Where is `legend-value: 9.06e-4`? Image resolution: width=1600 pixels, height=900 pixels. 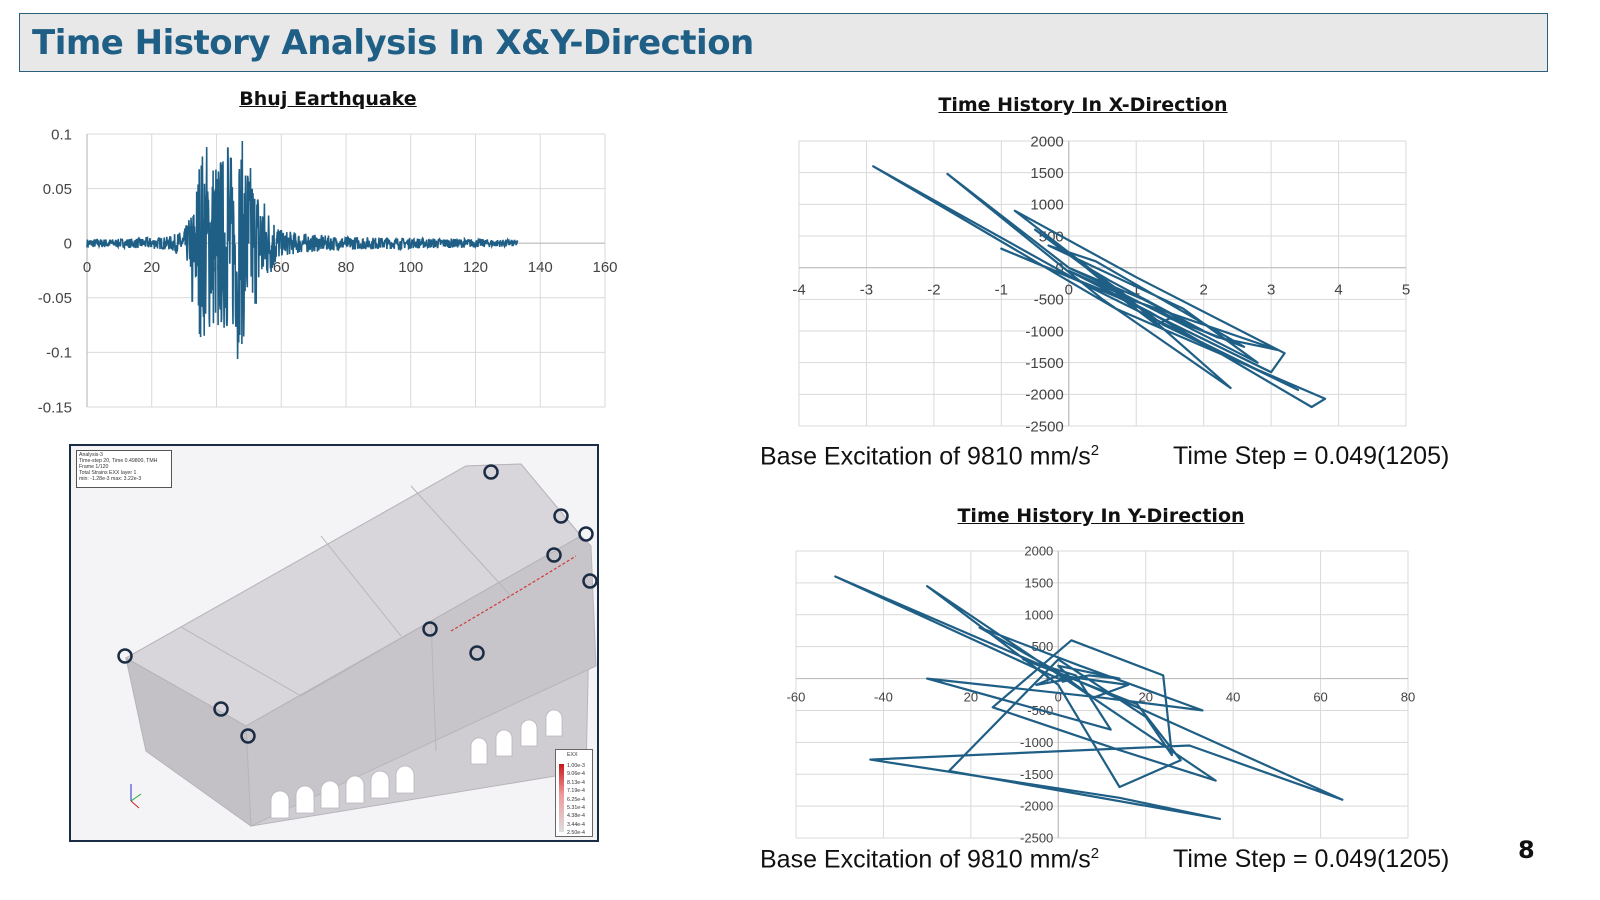
legend-value: 9.06e-4 is located at coordinates (576, 774).